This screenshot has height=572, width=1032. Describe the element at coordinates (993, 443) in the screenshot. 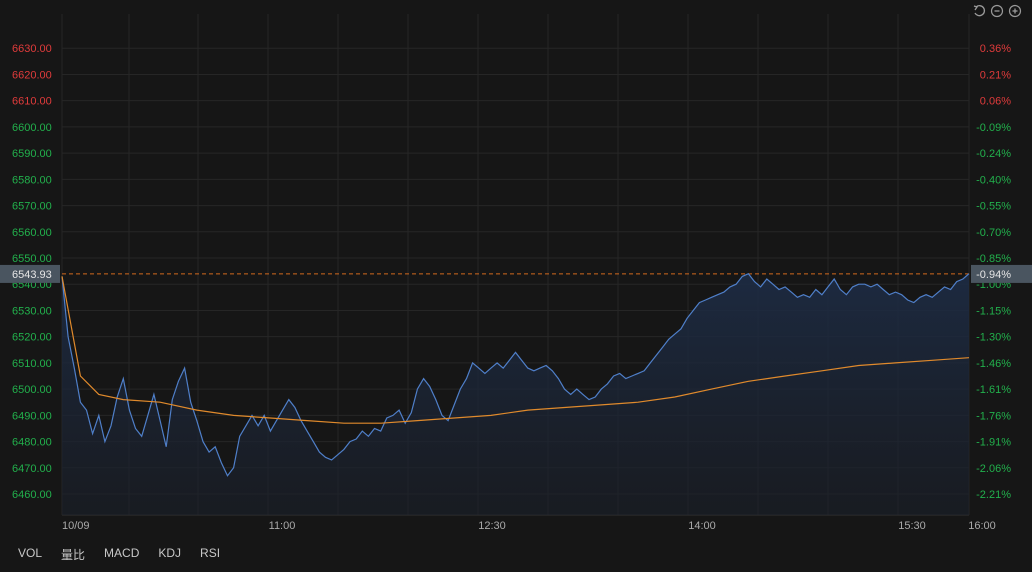

I see `pct-tick-label: -1.91%` at that location.